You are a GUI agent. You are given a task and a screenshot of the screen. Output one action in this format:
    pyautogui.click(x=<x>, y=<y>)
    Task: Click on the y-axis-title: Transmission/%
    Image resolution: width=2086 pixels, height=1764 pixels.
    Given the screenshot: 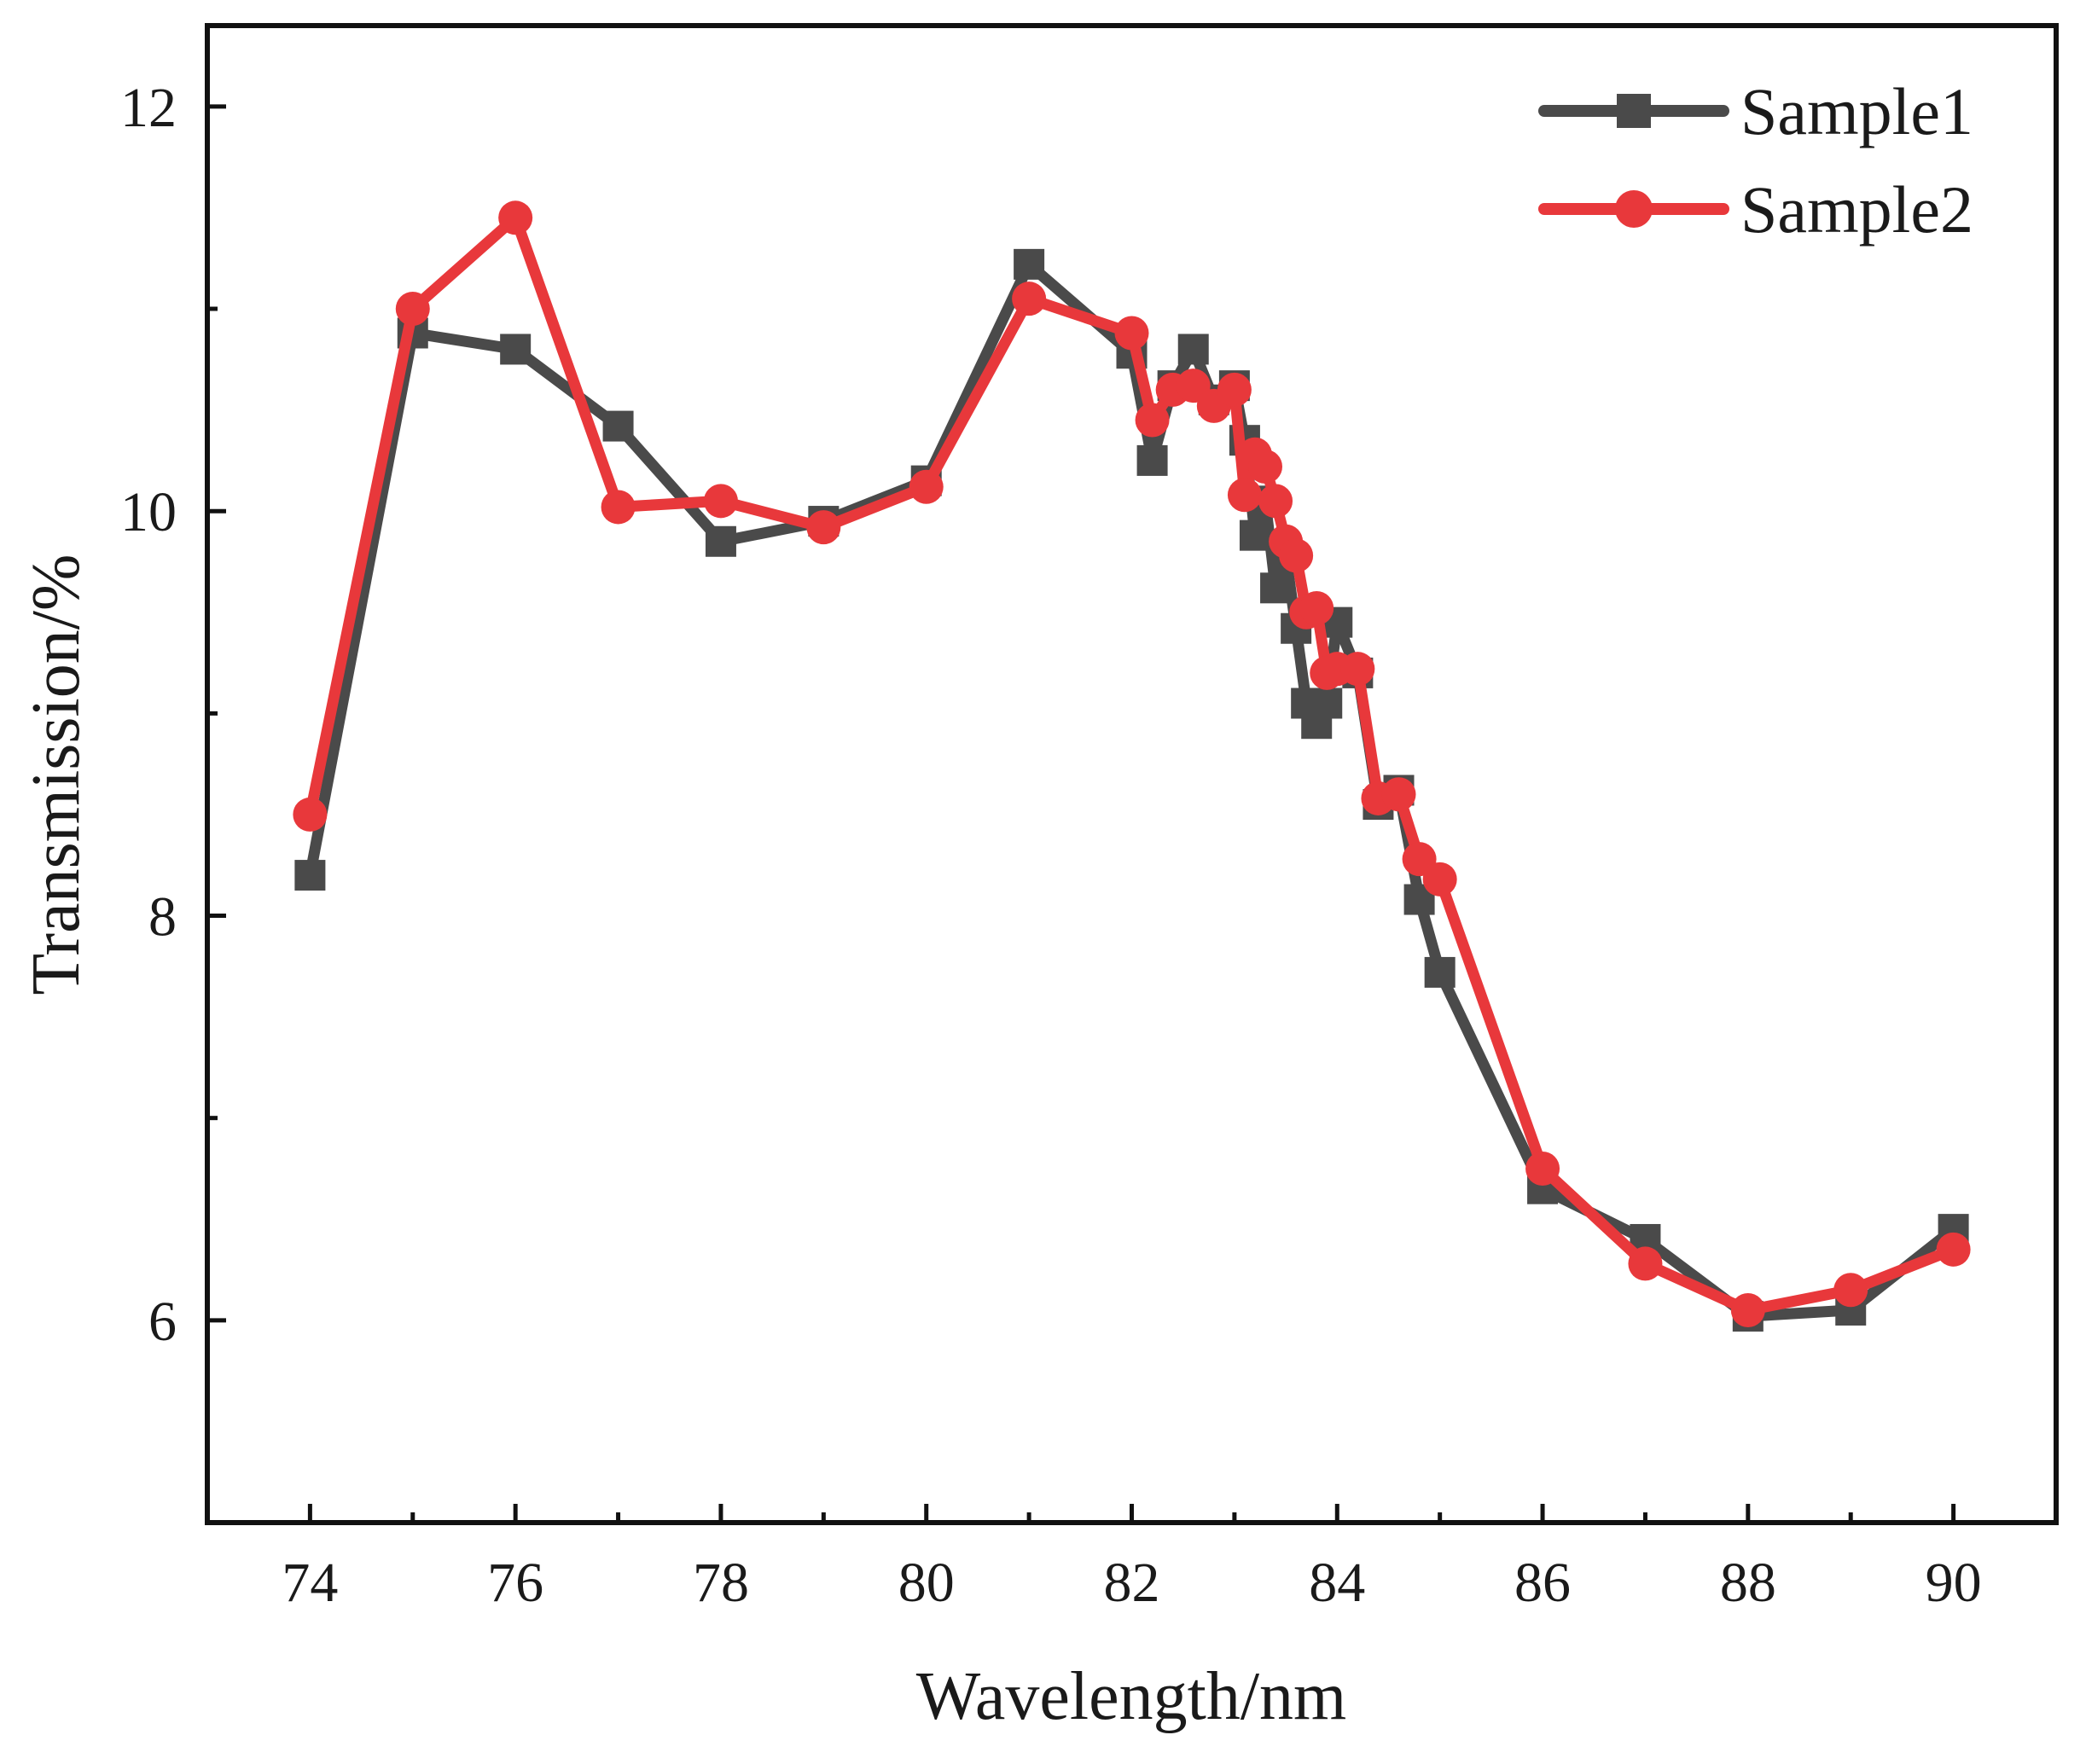 What is the action you would take?
    pyautogui.click(x=56, y=774)
    